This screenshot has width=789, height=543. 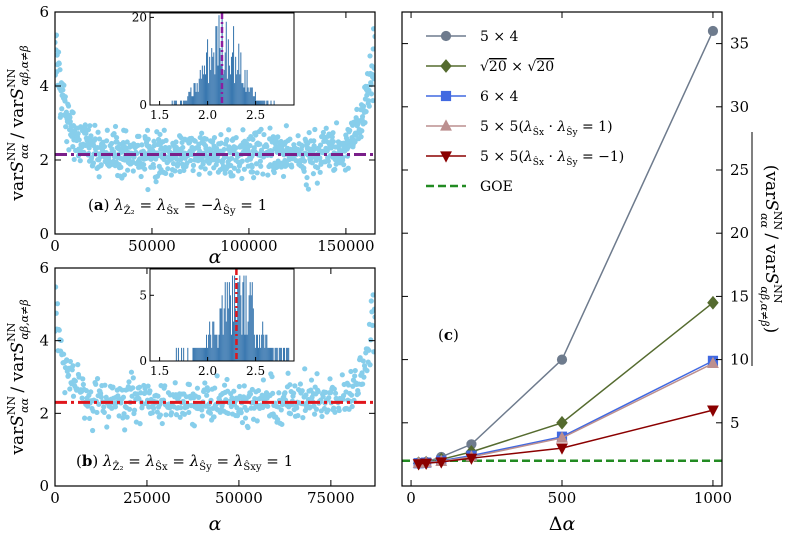 What do you see at coordinates (215, 524) in the screenshot?
I see `xlabel-b: α` at bounding box center [215, 524].